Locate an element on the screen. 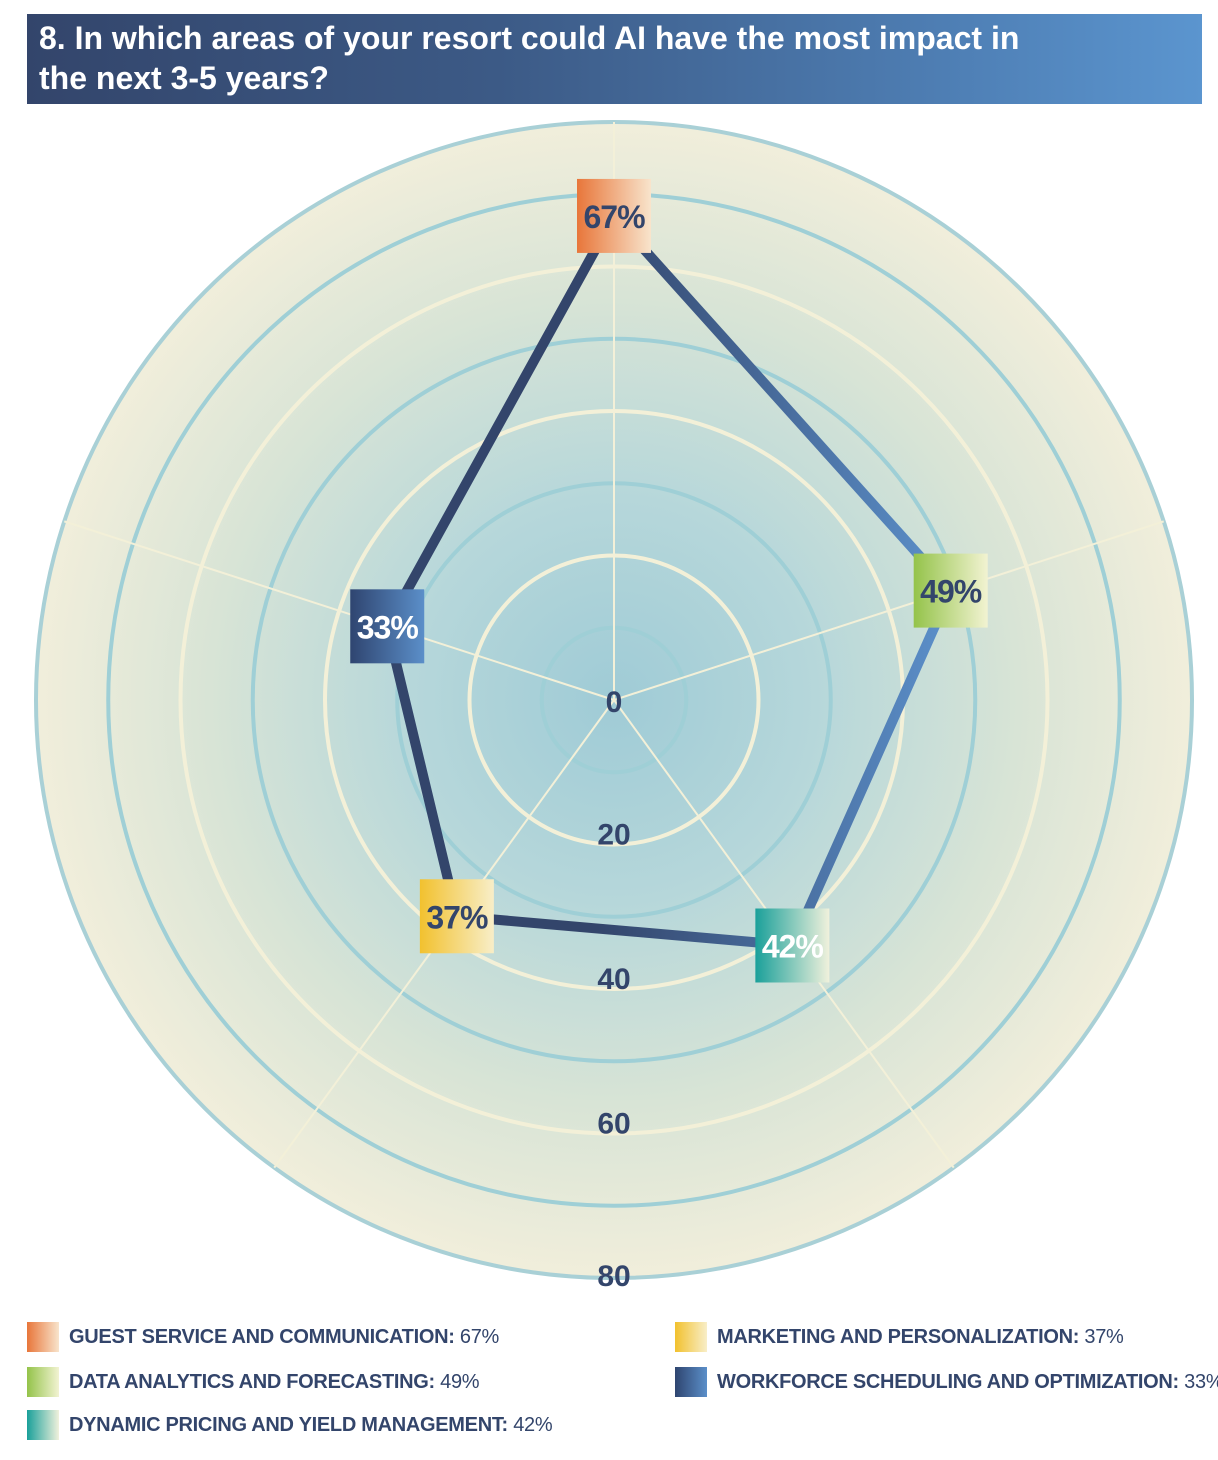  data-label-text: 37% is located at coordinates (457, 917).